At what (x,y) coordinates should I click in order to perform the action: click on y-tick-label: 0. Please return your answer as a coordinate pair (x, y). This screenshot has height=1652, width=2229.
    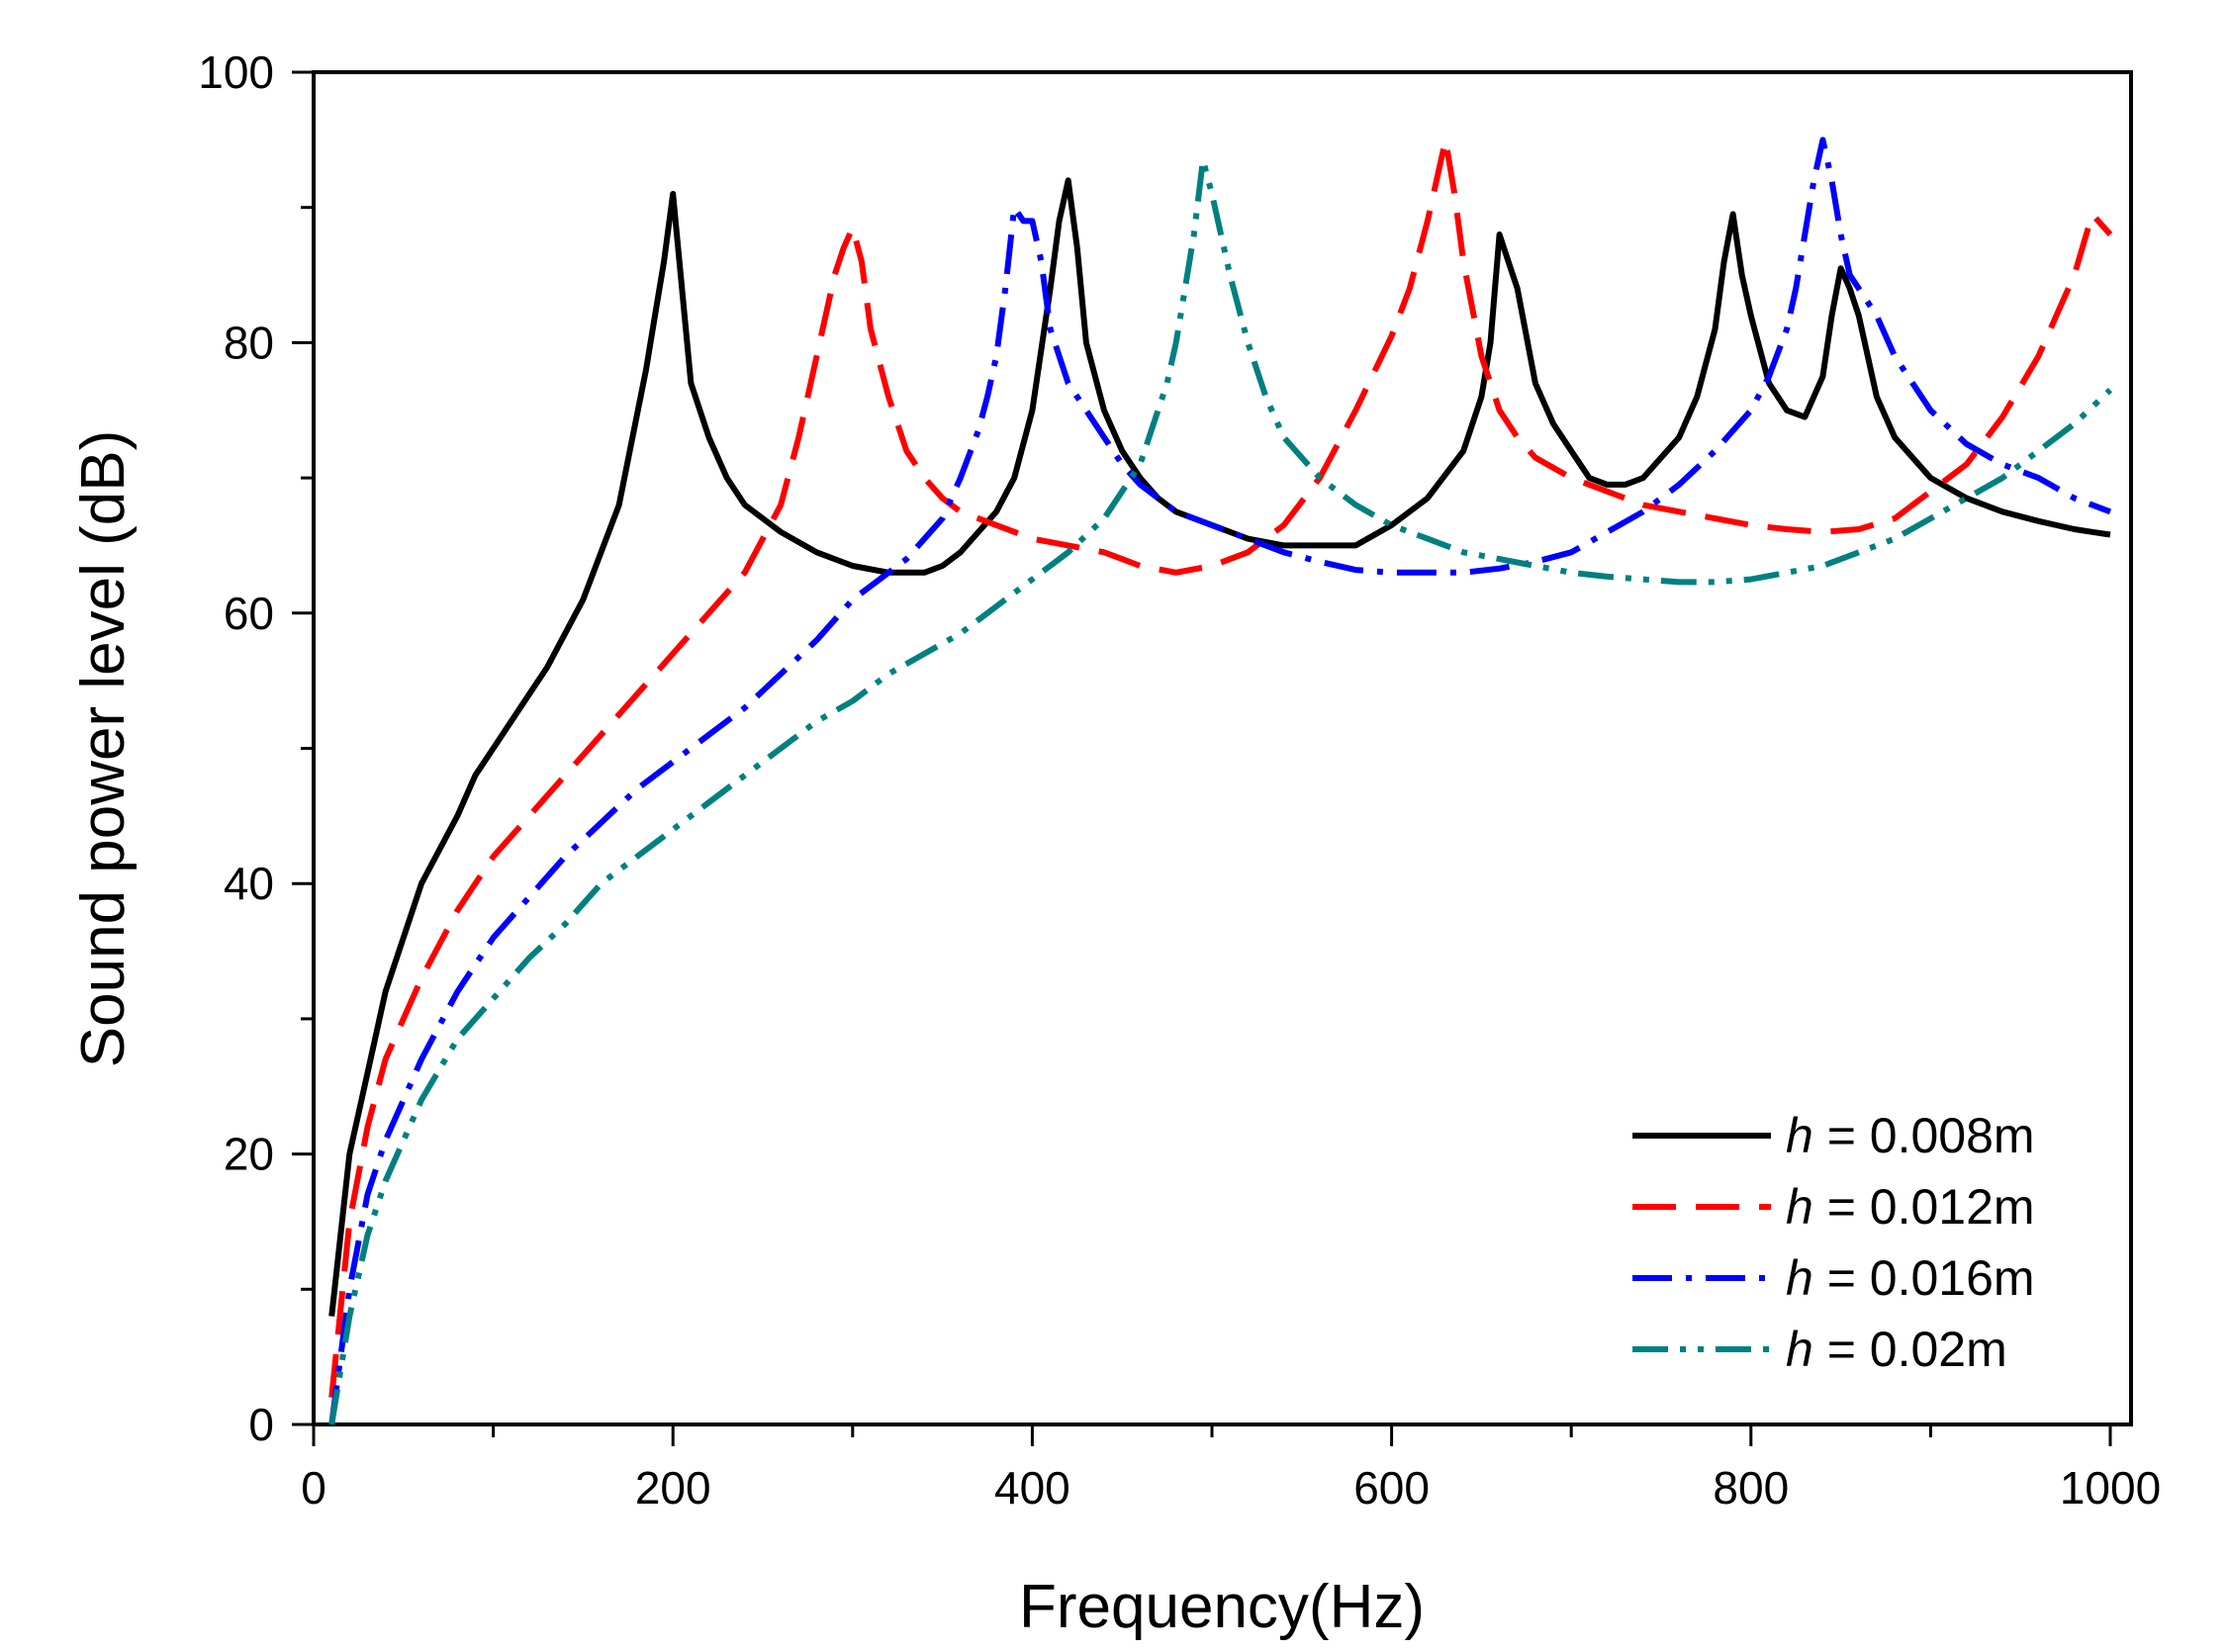
    Looking at the image, I should click on (261, 1424).